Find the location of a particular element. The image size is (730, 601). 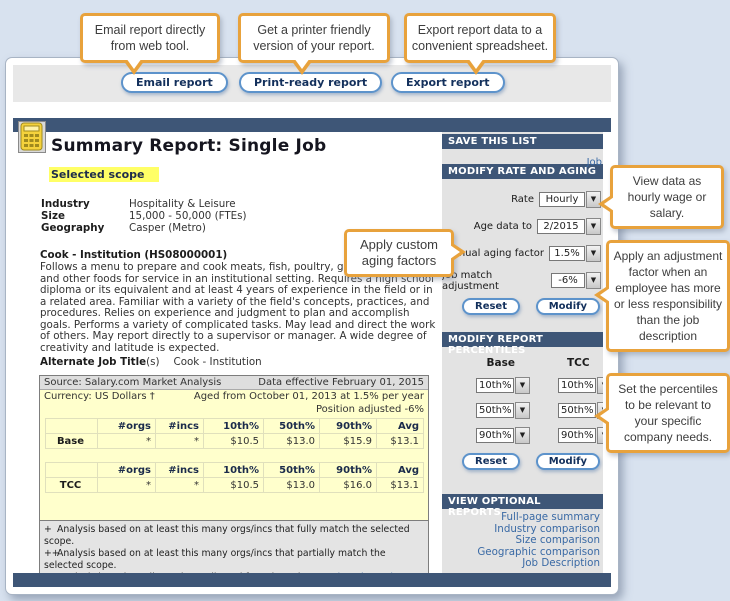

link-industry-comparison: Industry comparison is located at coordinates (547, 528).